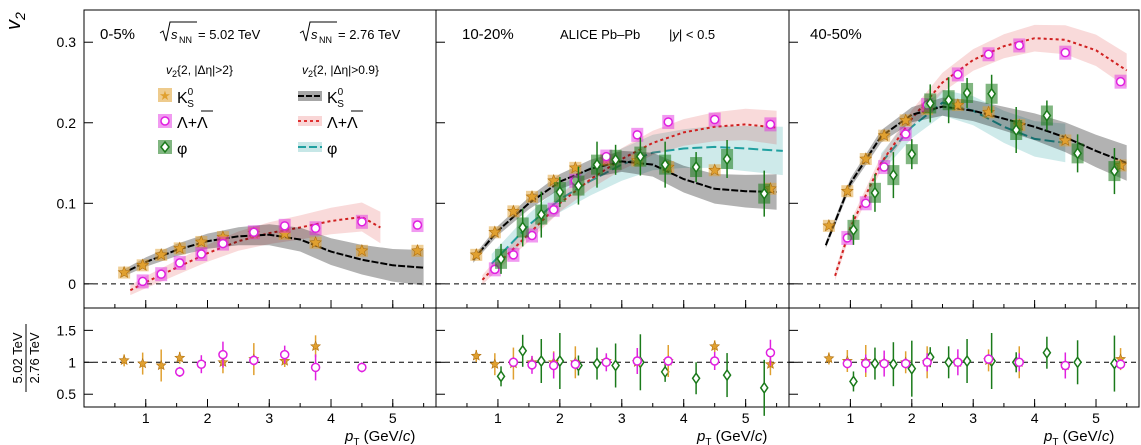  Describe the element at coordinates (260, 357) in the screenshot. I see `bottom-panel-0-frame` at that location.